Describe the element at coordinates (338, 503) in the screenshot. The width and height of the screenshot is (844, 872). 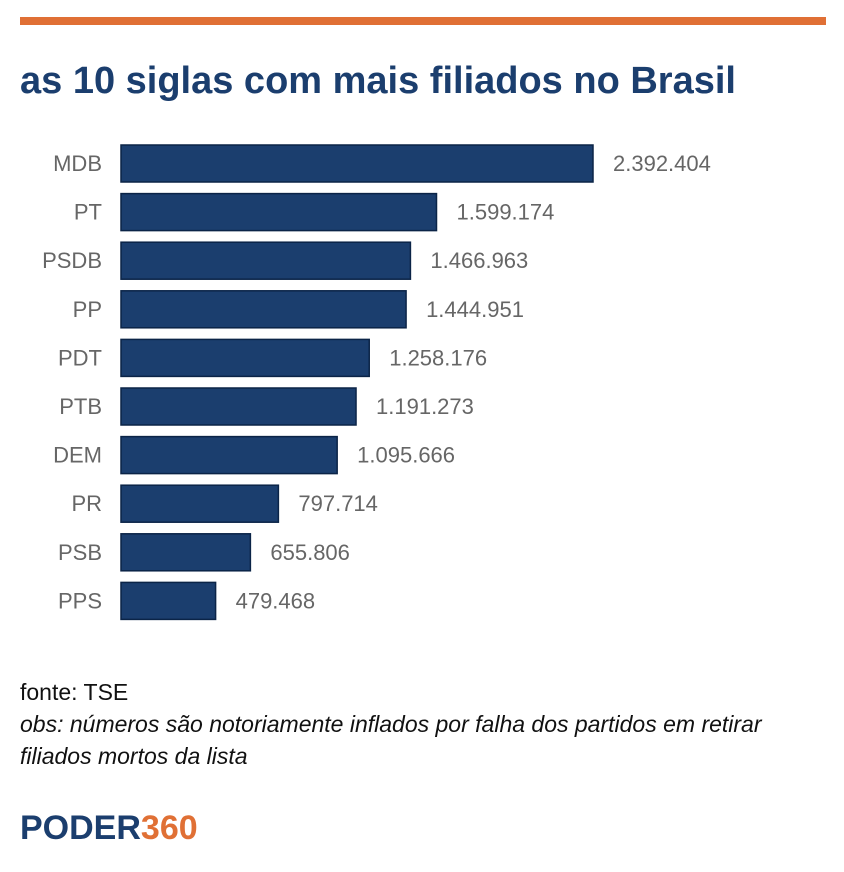
I see `value-label: 797.714` at that location.